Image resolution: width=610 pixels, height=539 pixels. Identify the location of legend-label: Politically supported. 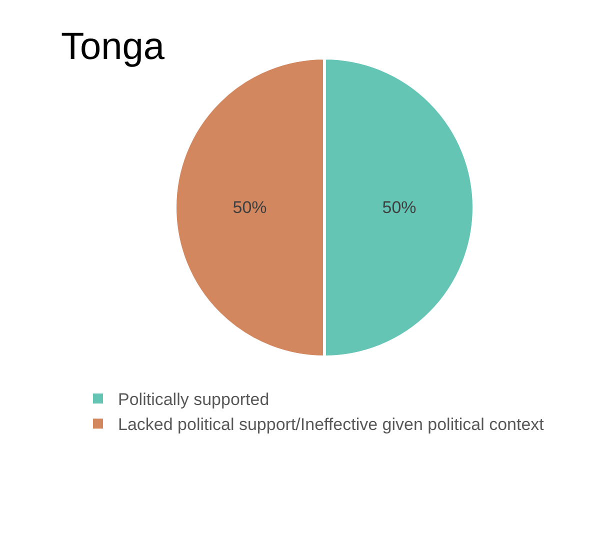
(194, 400).